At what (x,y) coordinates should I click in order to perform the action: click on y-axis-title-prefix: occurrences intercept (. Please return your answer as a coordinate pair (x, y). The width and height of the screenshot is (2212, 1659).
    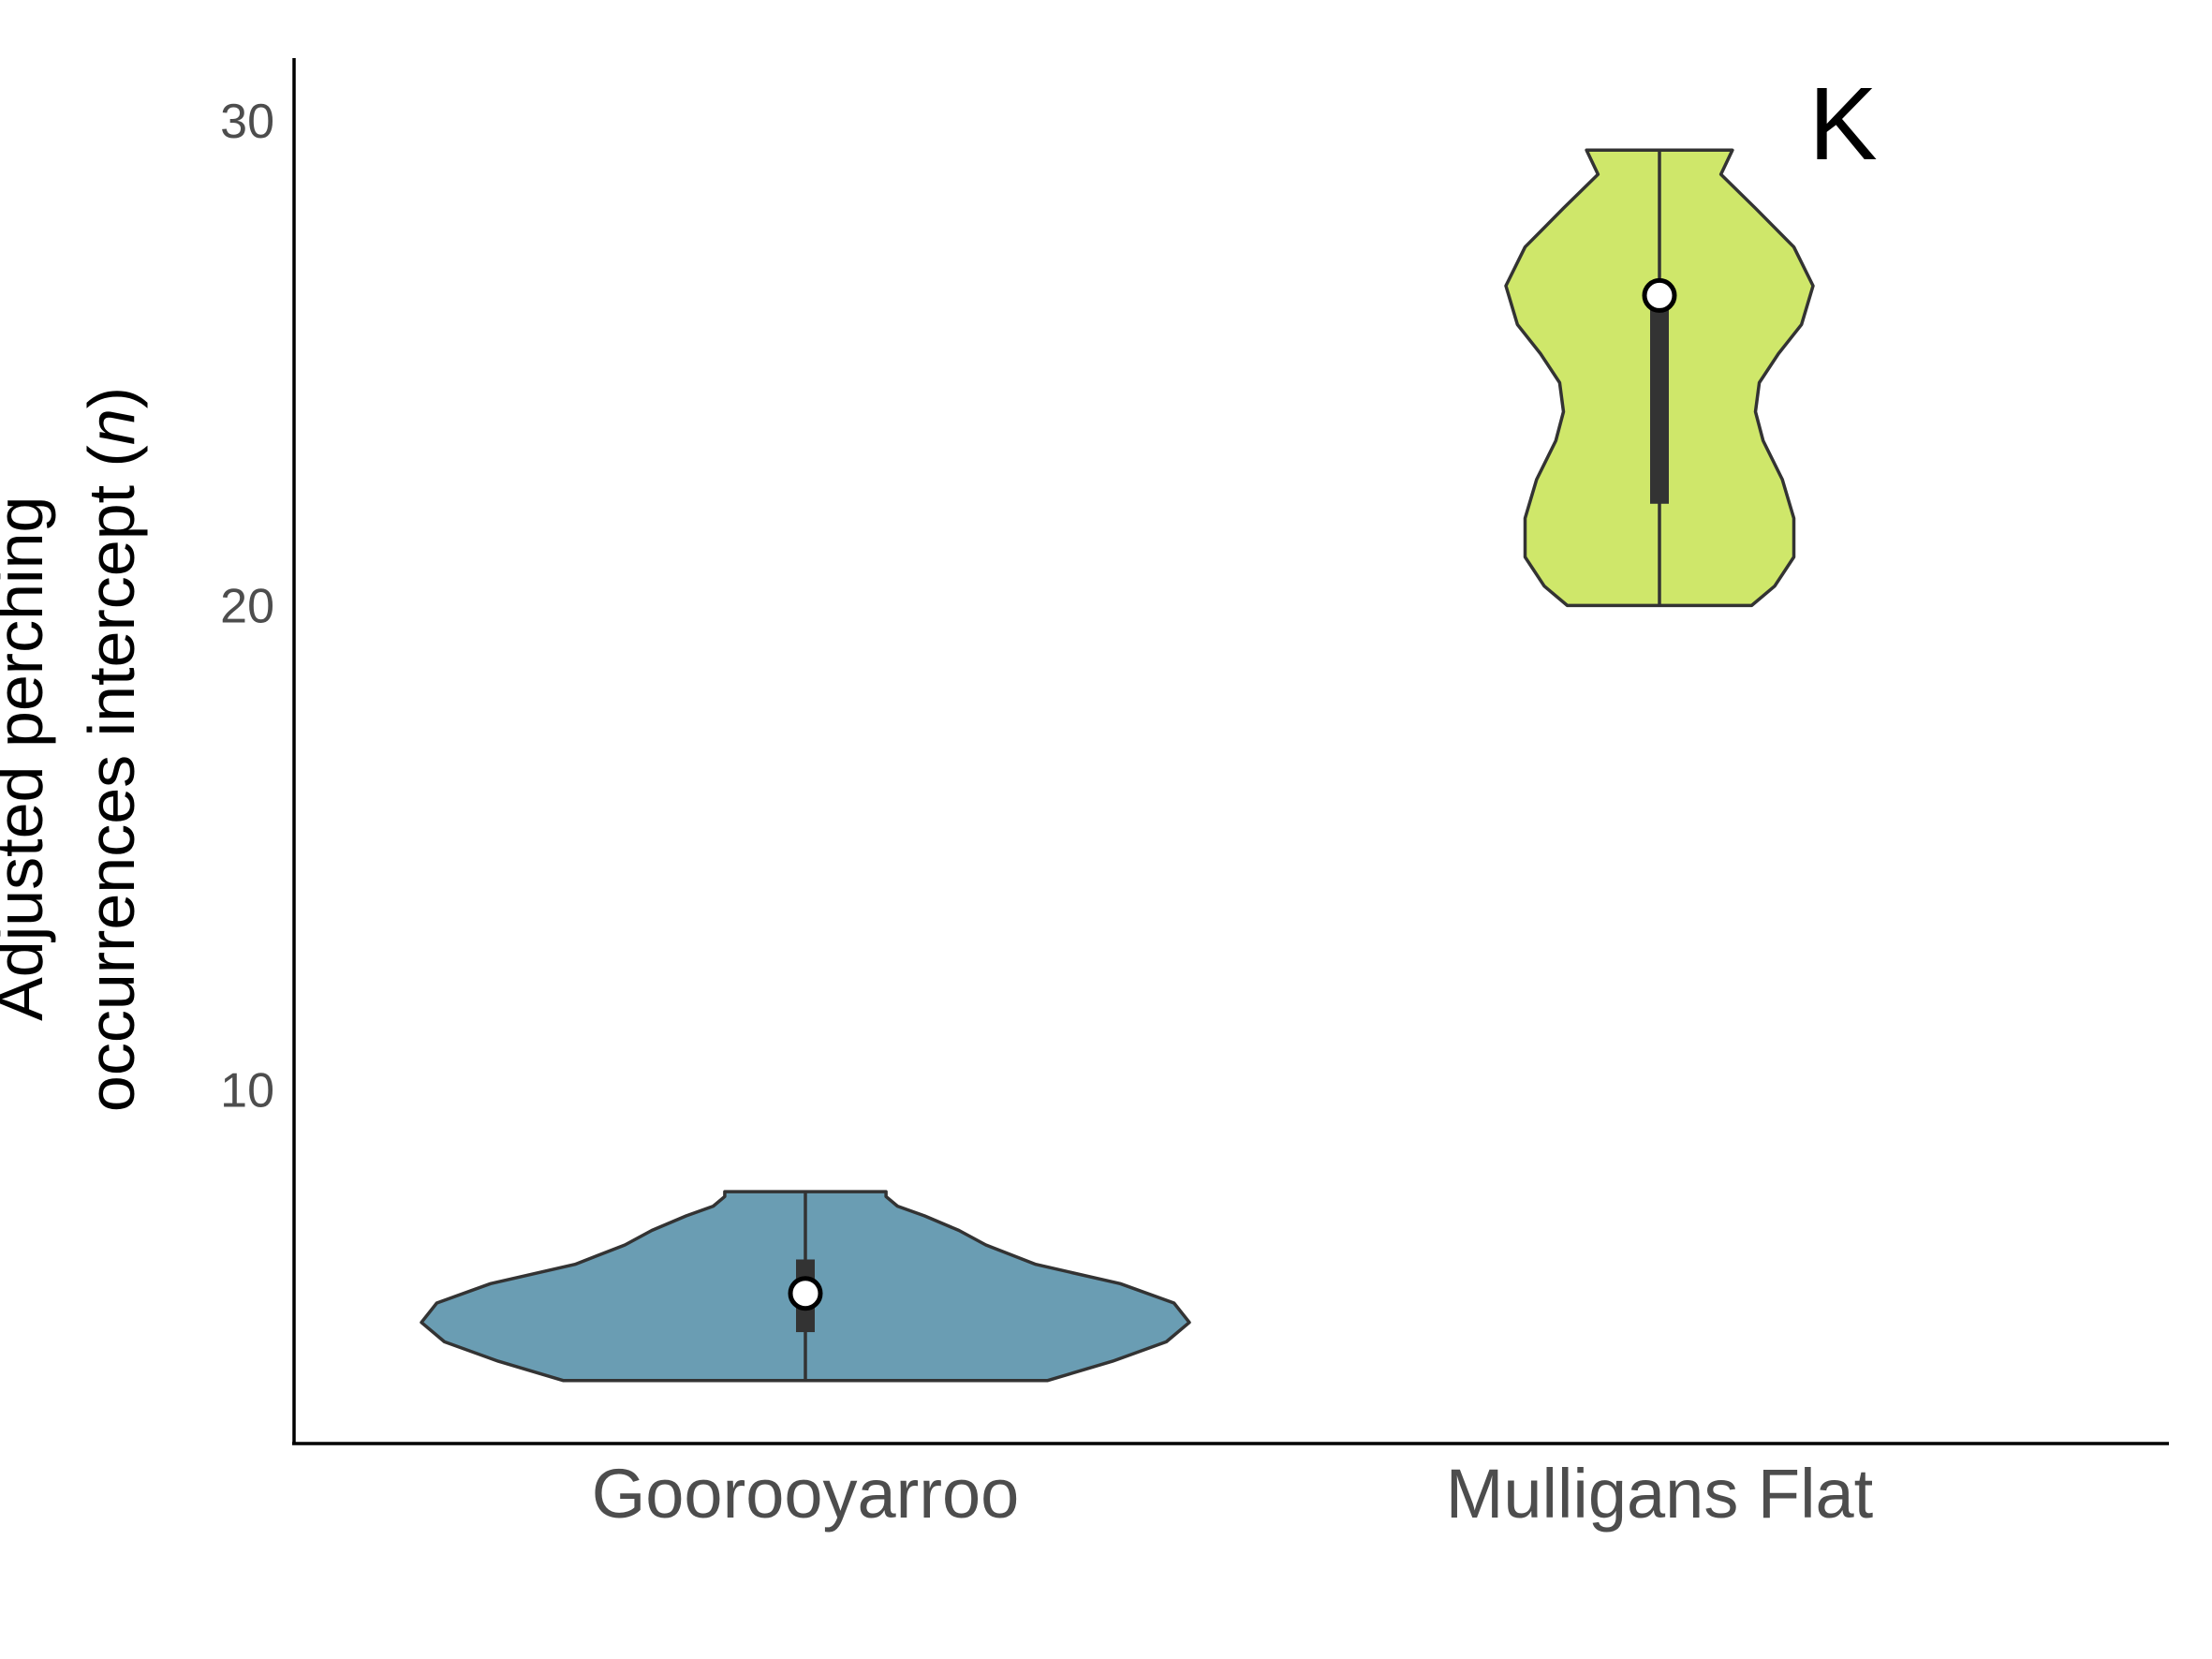
    Looking at the image, I should click on (112, 778).